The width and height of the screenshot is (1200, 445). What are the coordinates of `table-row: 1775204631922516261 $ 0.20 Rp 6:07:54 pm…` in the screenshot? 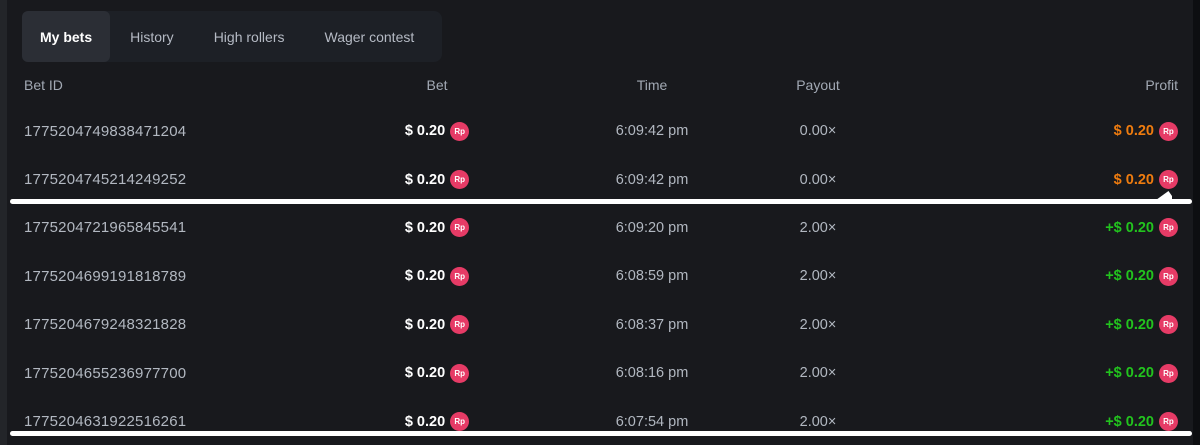 It's located at (600, 421).